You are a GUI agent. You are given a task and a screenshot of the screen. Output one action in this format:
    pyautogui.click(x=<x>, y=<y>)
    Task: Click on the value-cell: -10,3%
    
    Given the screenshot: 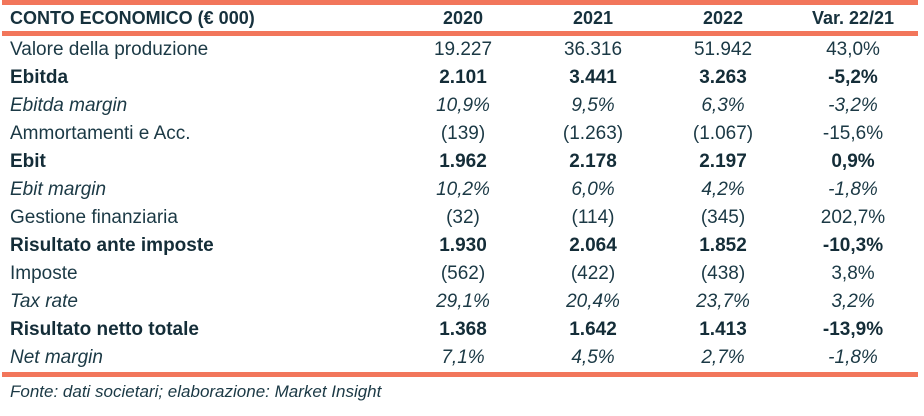 What is the action you would take?
    pyautogui.click(x=853, y=245)
    